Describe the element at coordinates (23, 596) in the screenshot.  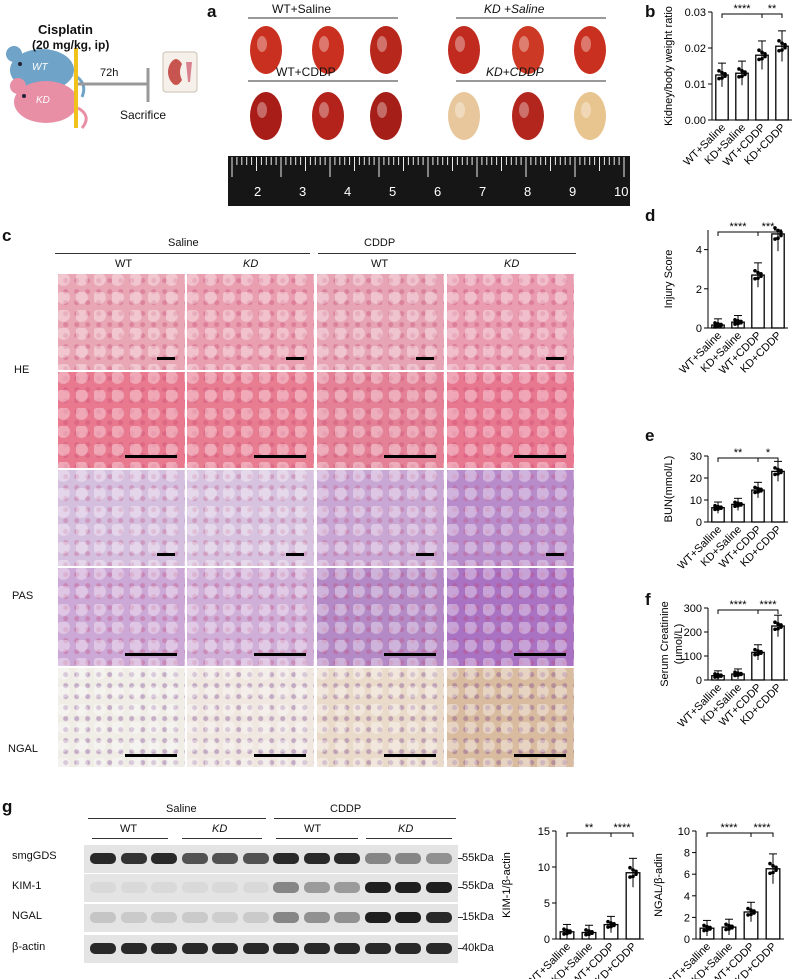
I see `stain-label-pas: PAS` at that location.